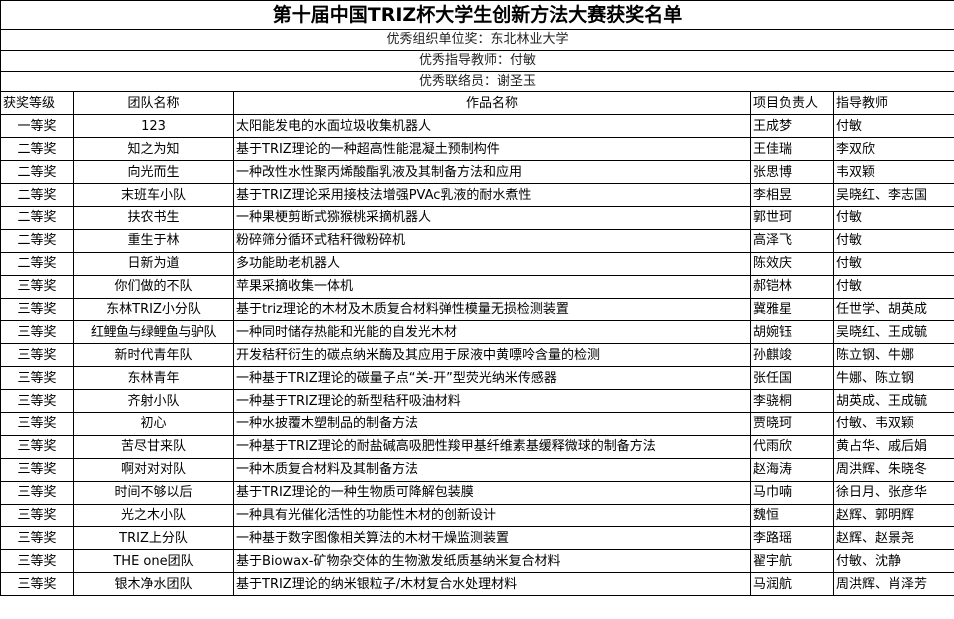  What do you see at coordinates (477, 40) in the screenshot?
I see `org-award: 优秀组织单位奖：东北林业大学` at bounding box center [477, 40].